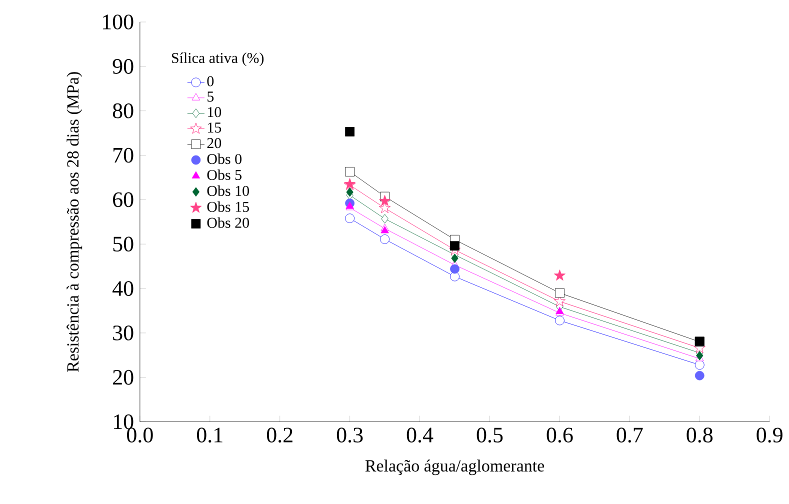  I want to click on x-tick-label: 0.8, so click(699, 435).